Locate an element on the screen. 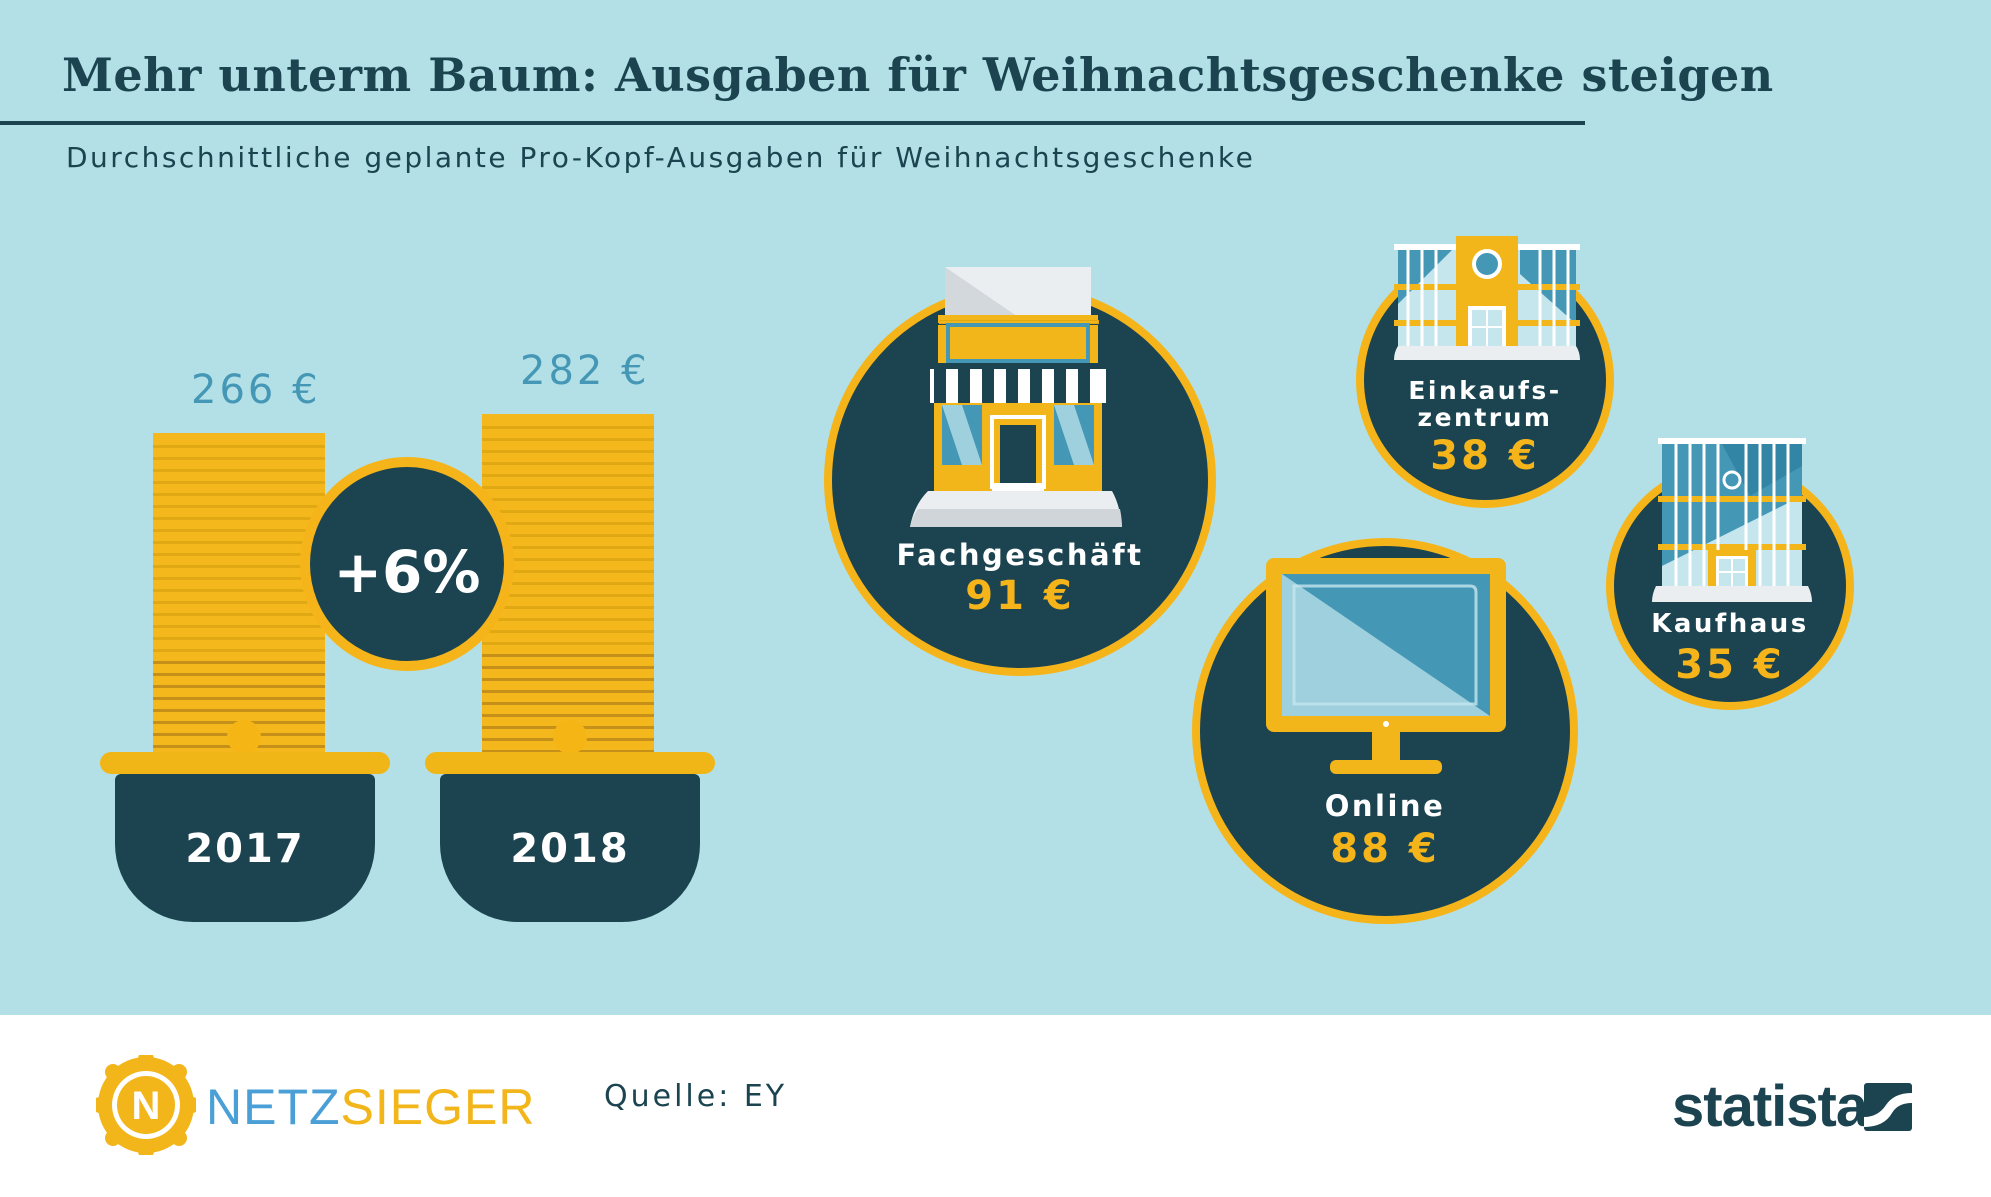 The height and width of the screenshot is (1197, 1991). bar-value-label: 282 € is located at coordinates (585, 371).